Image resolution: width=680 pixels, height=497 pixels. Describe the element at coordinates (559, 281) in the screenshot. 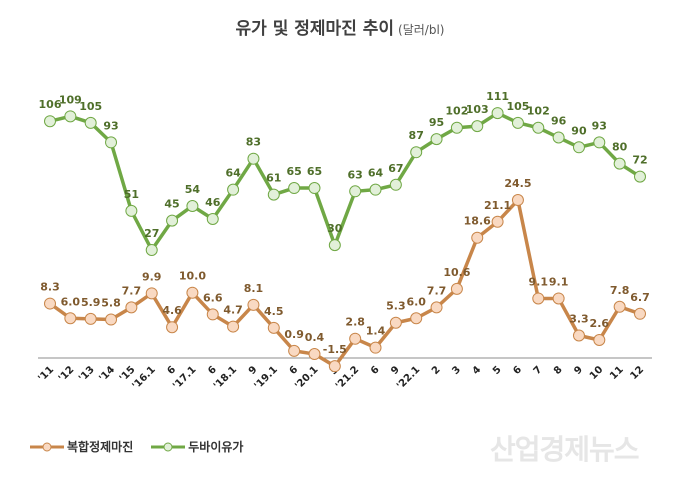

I see `data-label: 9.1` at that location.